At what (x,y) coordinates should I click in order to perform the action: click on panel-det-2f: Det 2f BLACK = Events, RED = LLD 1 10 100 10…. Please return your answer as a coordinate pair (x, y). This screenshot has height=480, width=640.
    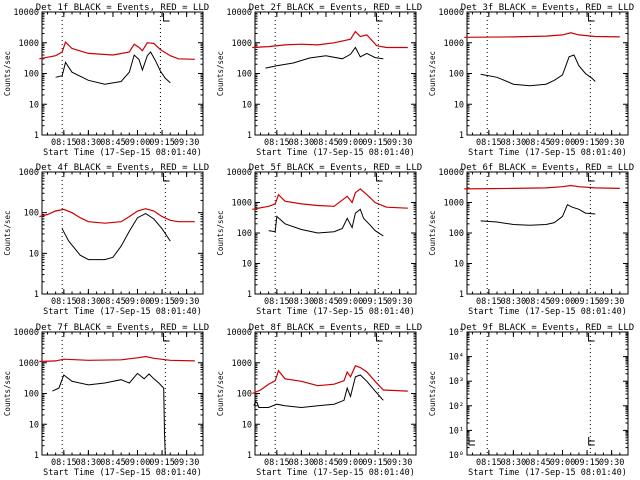
    Looking at the image, I should click on (319, 80).